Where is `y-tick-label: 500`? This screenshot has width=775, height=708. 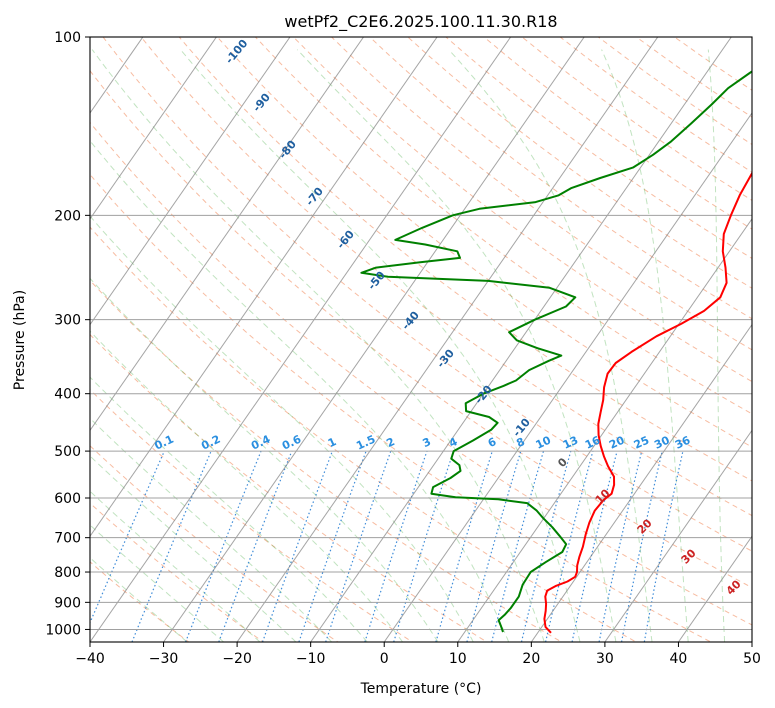
y-tick-label: 500 is located at coordinates (67, 452).